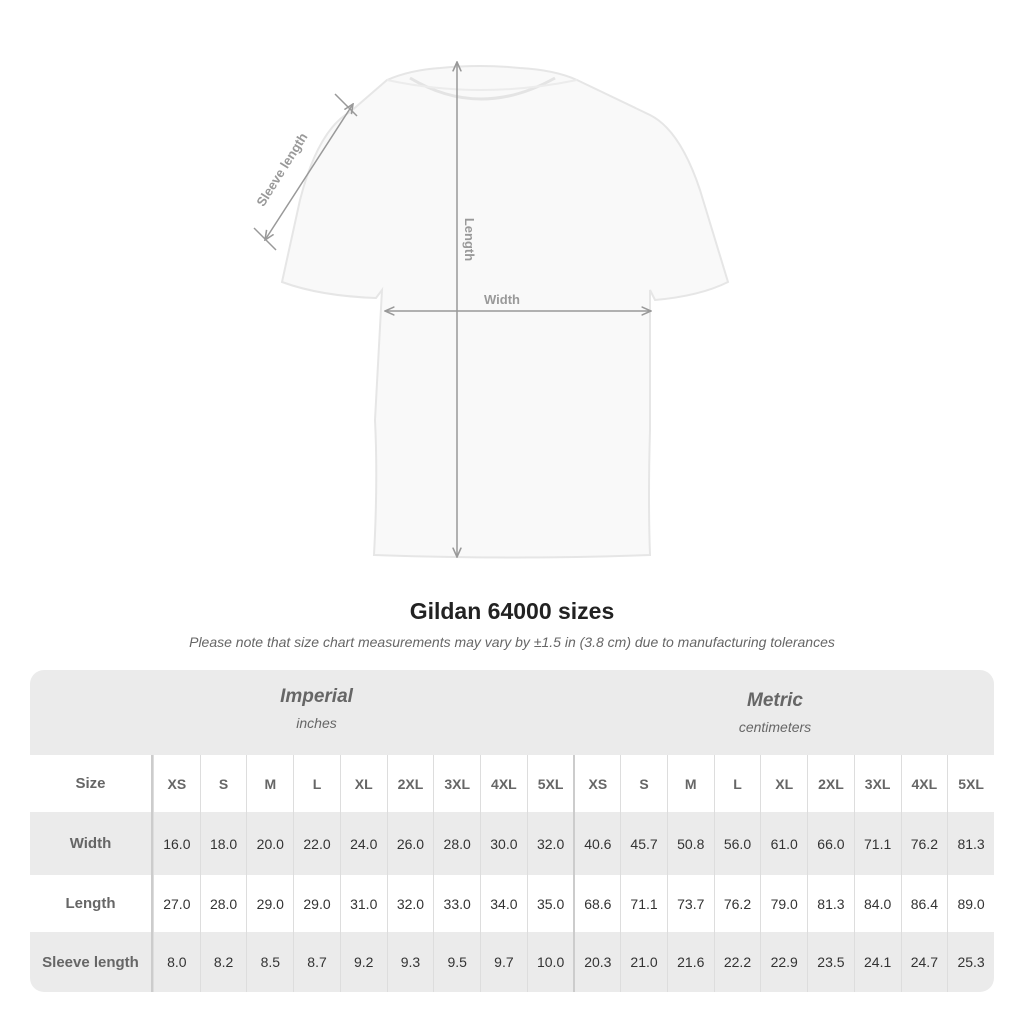  Describe the element at coordinates (176, 962) in the screenshot. I see `table-cell: 8.0` at that location.